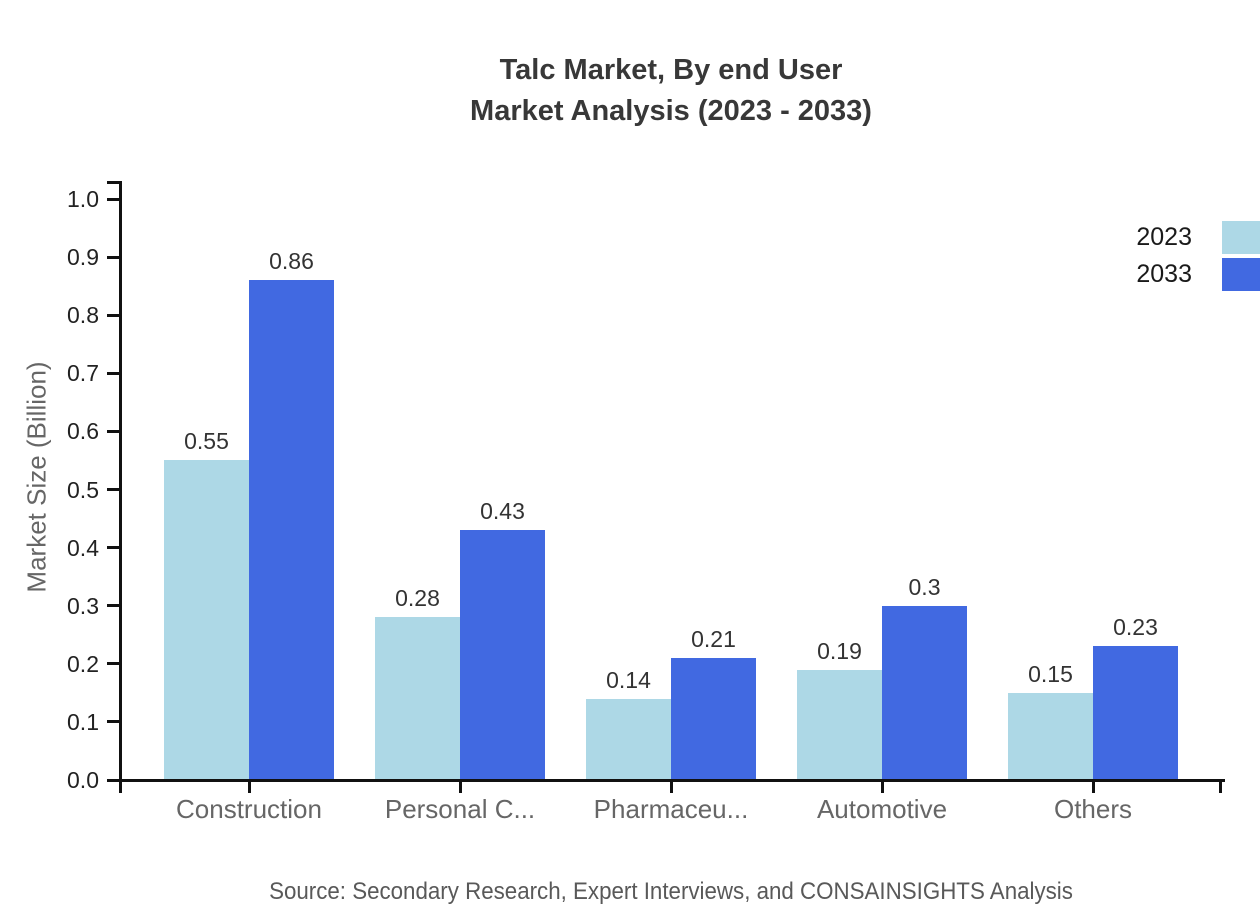 The image size is (1260, 920). I want to click on bar-value-label: 0.28, so click(417, 598).